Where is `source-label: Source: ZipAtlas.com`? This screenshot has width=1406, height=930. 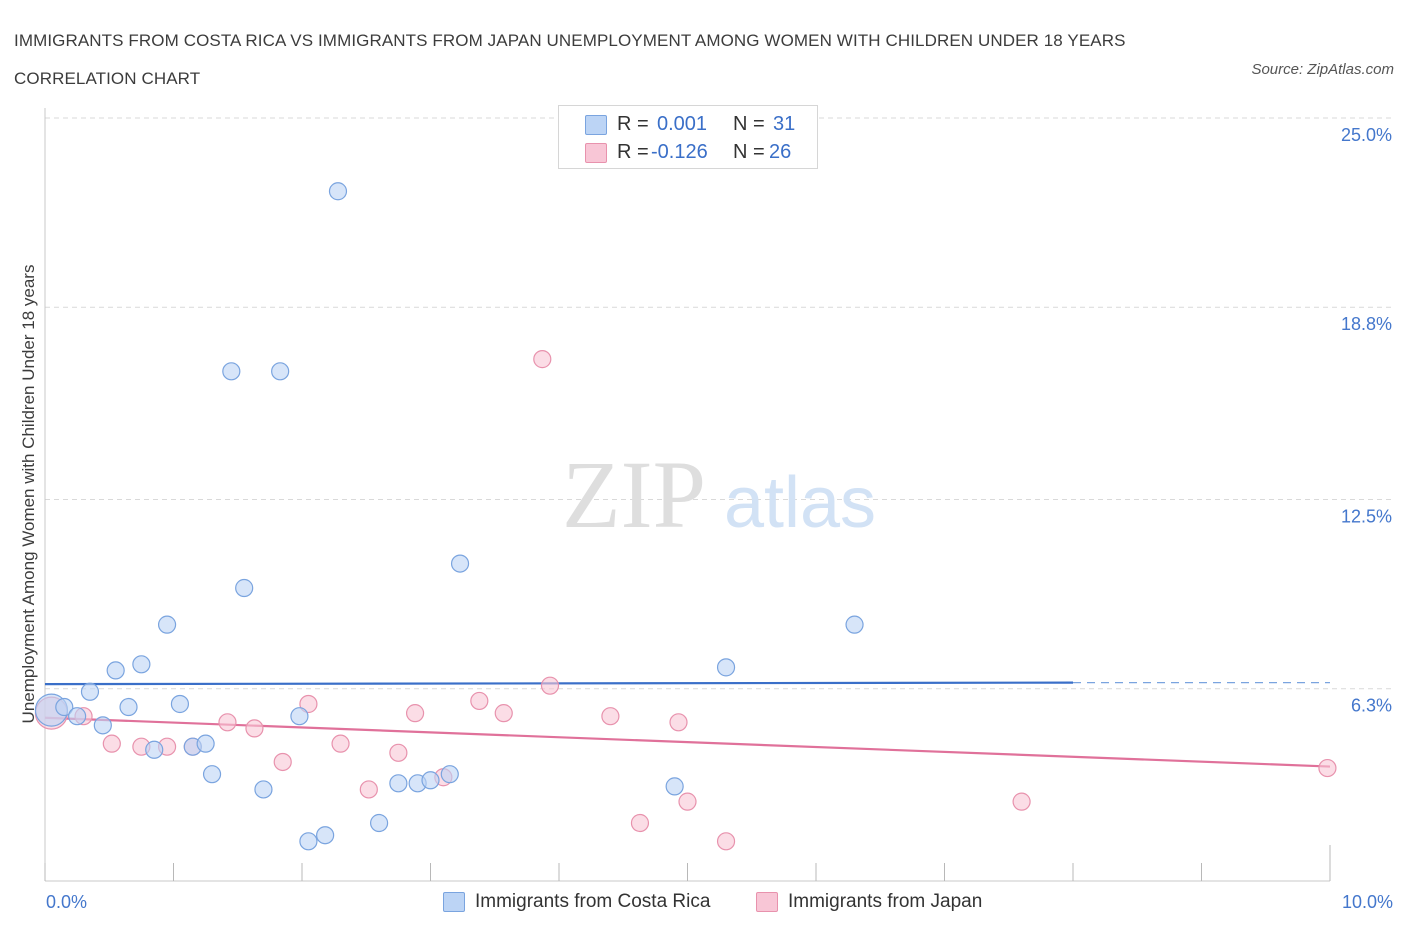 source-label: Source: ZipAtlas.com is located at coordinates (1322, 69).